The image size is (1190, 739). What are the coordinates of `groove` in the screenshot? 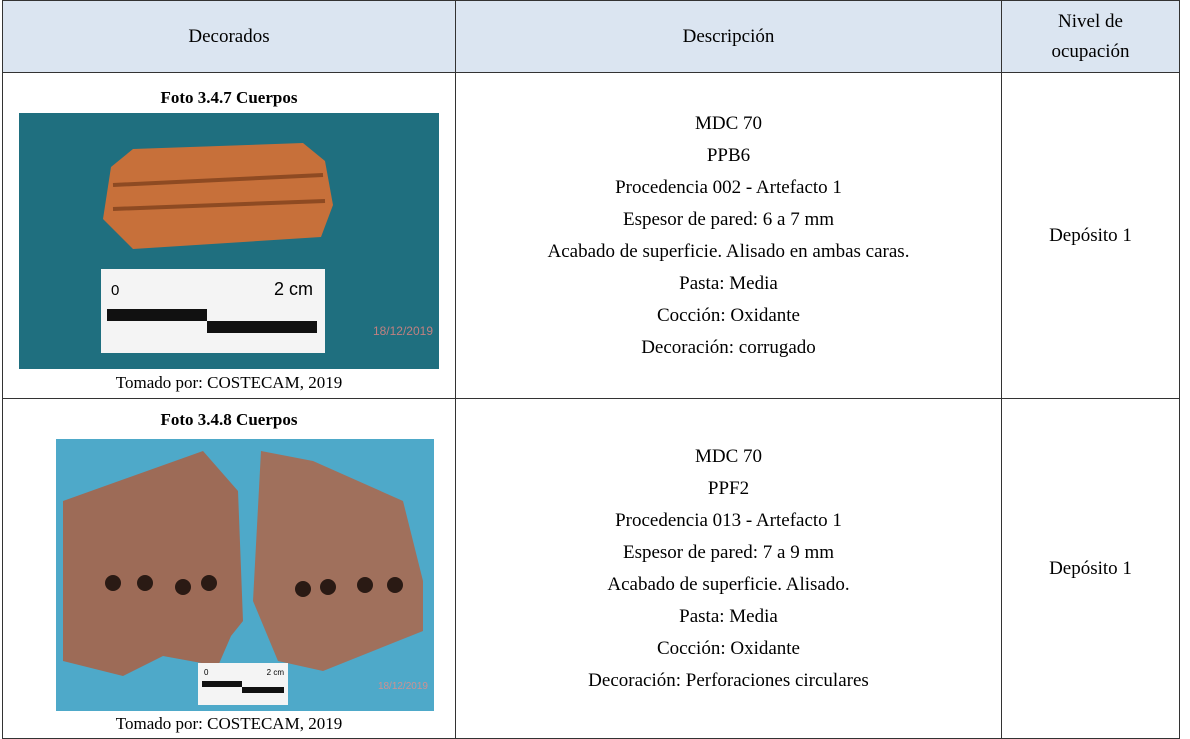 It's located at (219, 192).